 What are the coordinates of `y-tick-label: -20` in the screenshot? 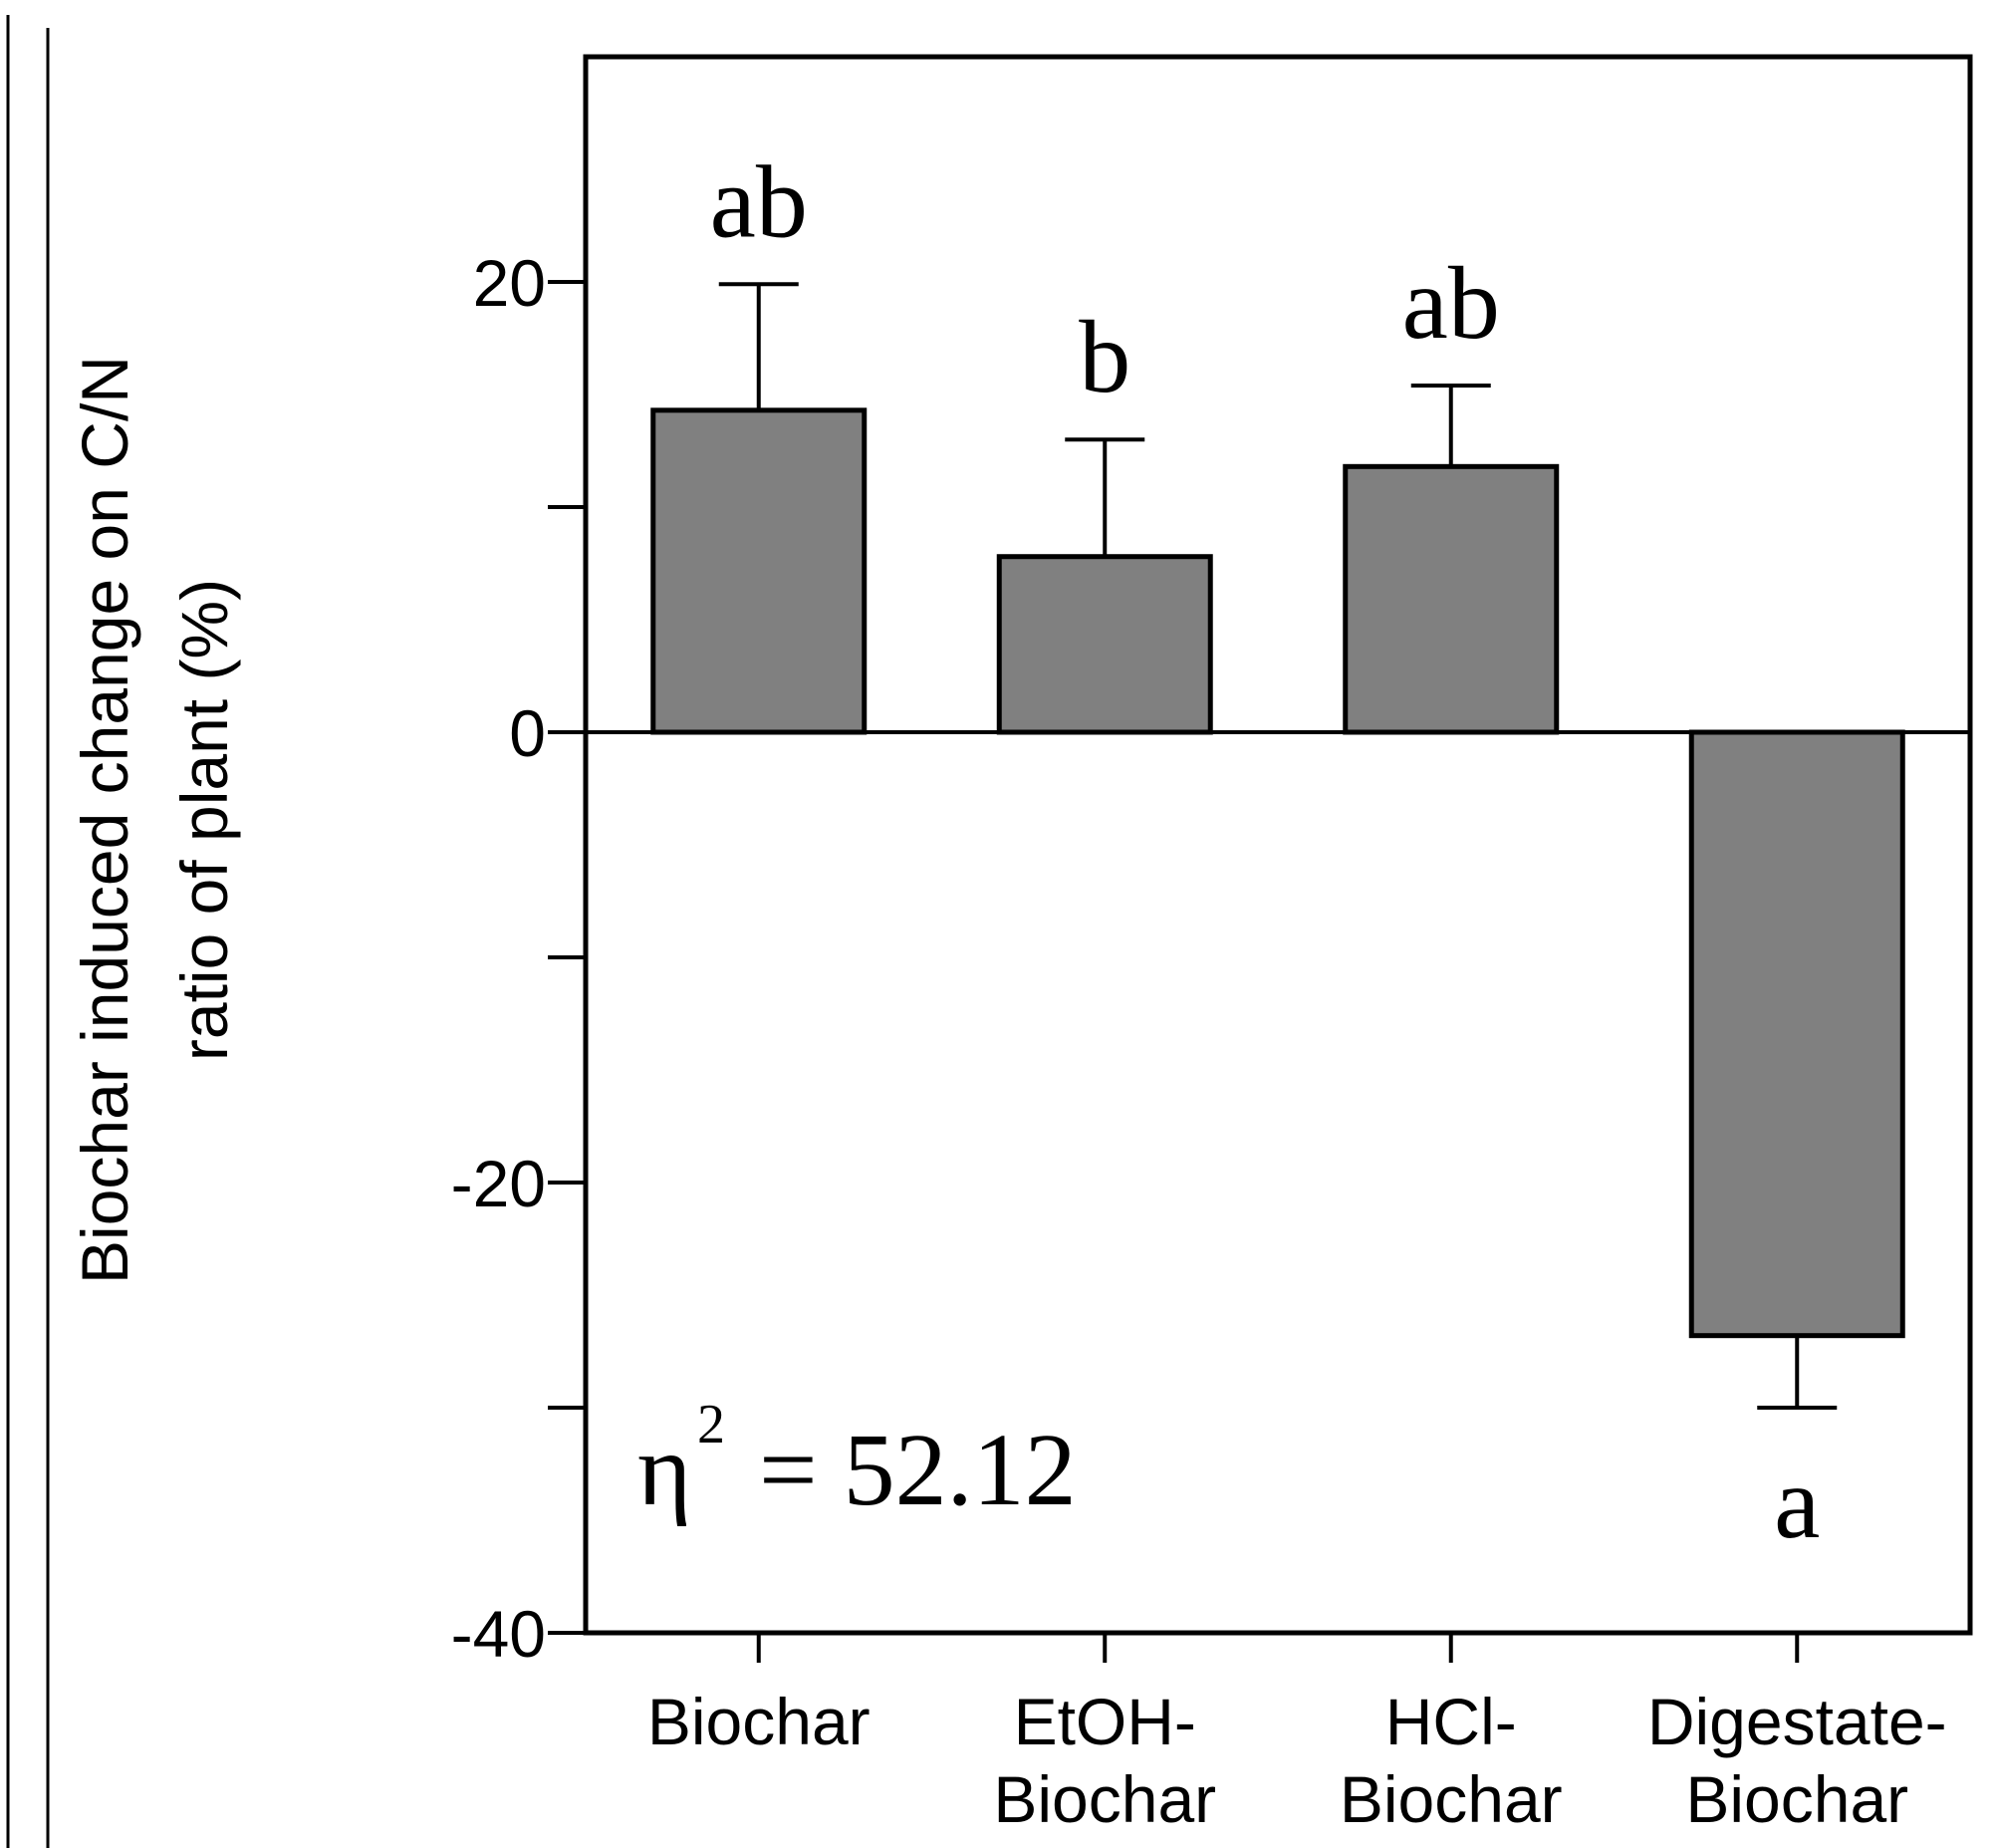 It's located at (498, 1184).